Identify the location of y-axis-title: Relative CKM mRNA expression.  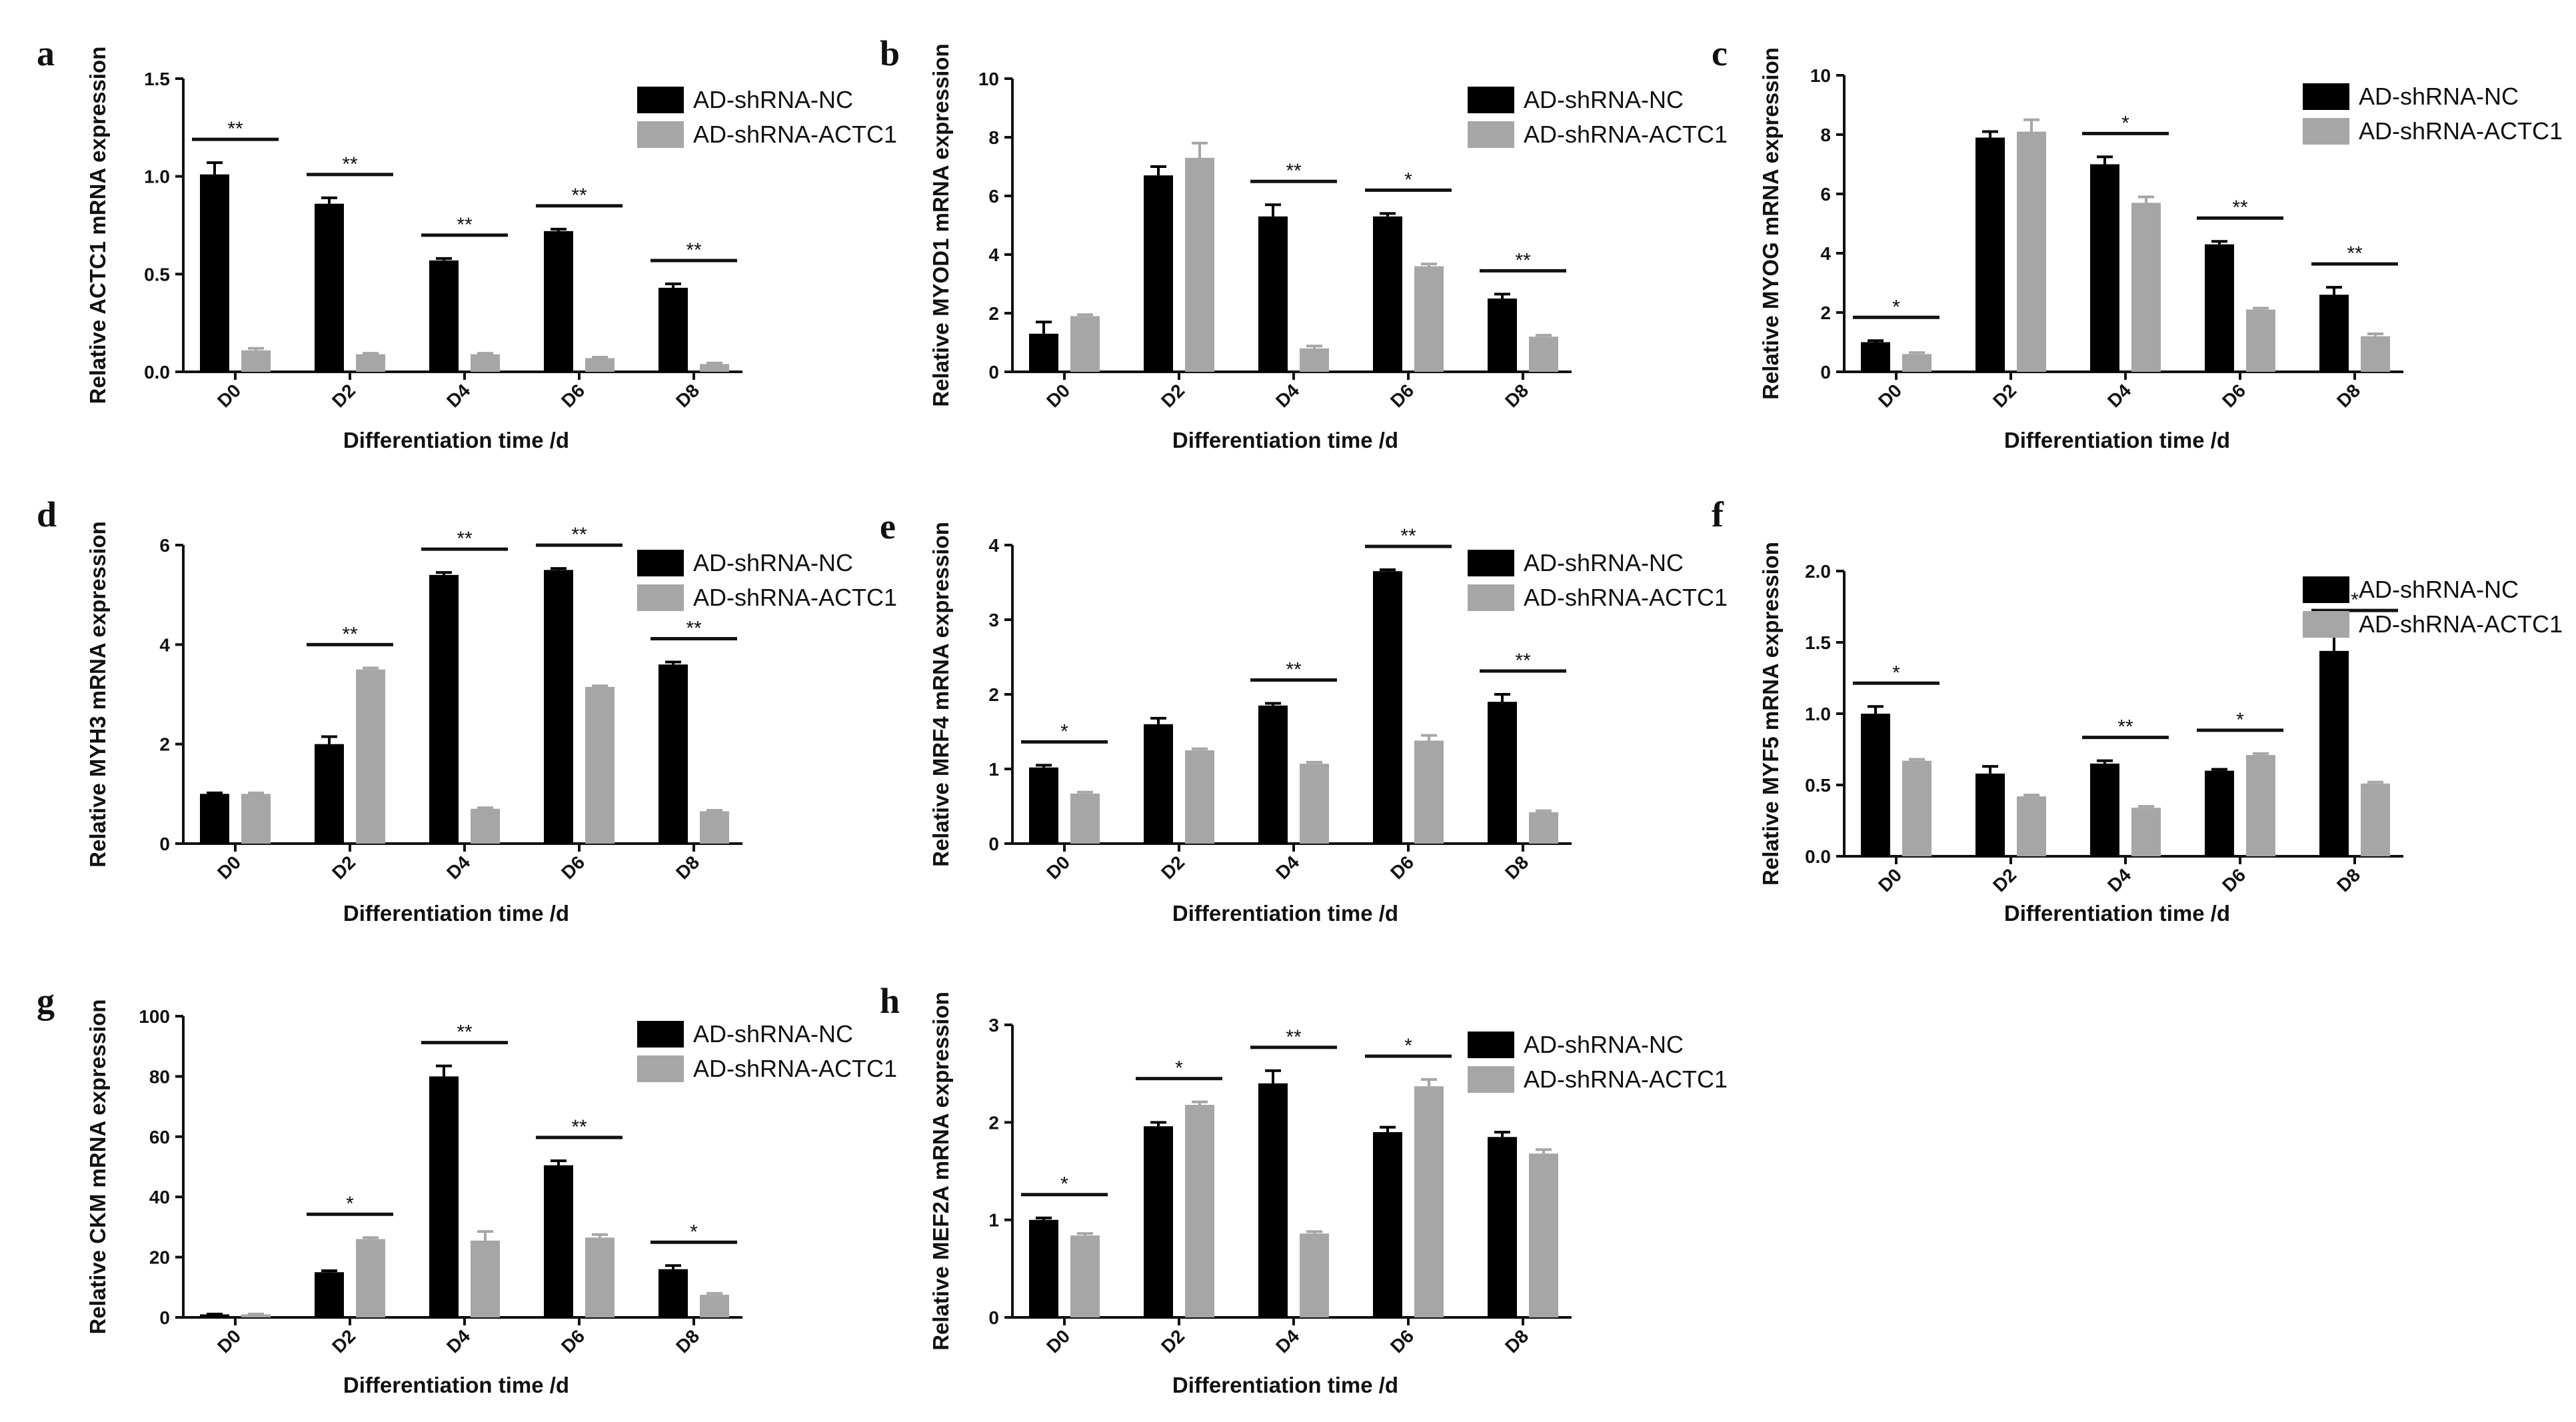
(97, 1166).